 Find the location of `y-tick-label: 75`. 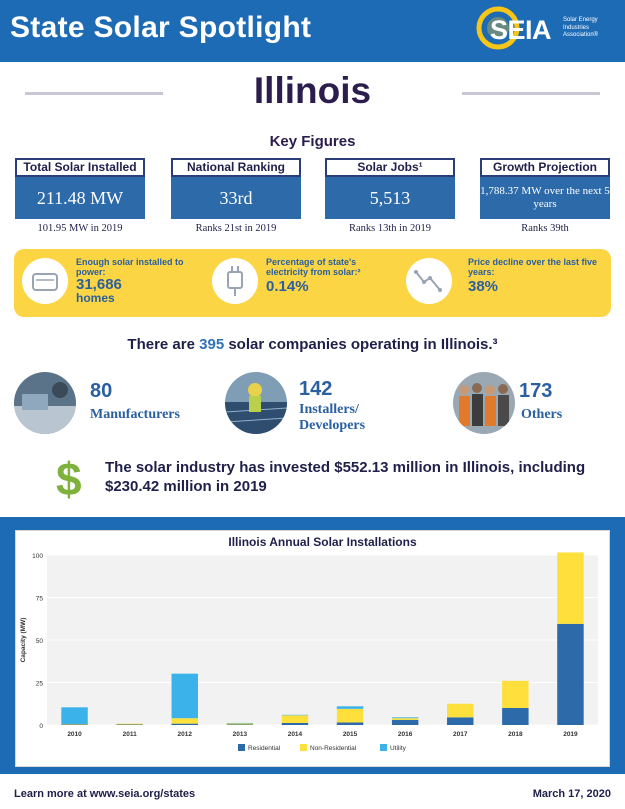

y-tick-label: 75 is located at coordinates (40, 599).